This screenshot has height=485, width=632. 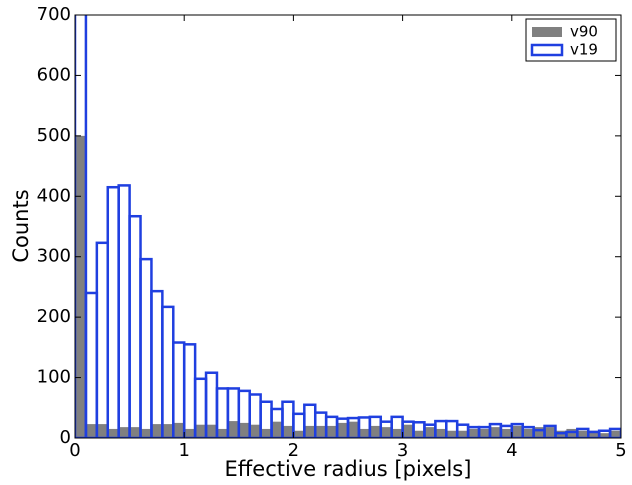 What do you see at coordinates (74, 450) in the screenshot?
I see `x-tick-label: 0` at bounding box center [74, 450].